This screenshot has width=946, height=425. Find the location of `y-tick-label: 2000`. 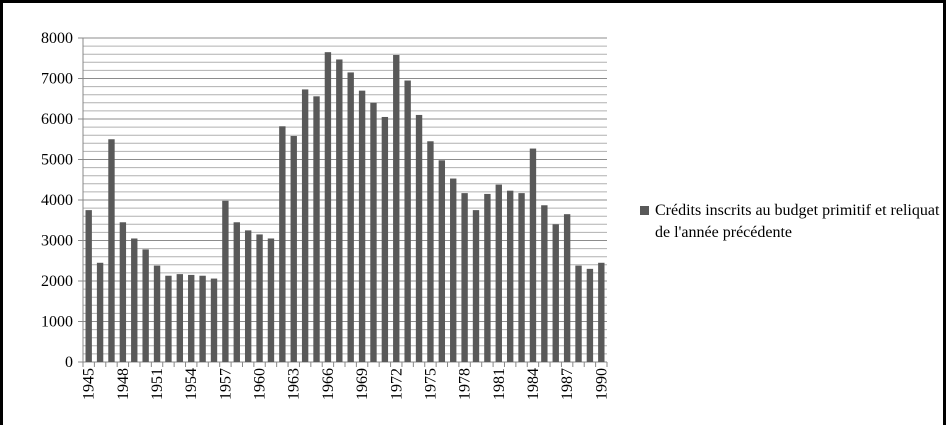

y-tick-label: 2000 is located at coordinates (57, 281).